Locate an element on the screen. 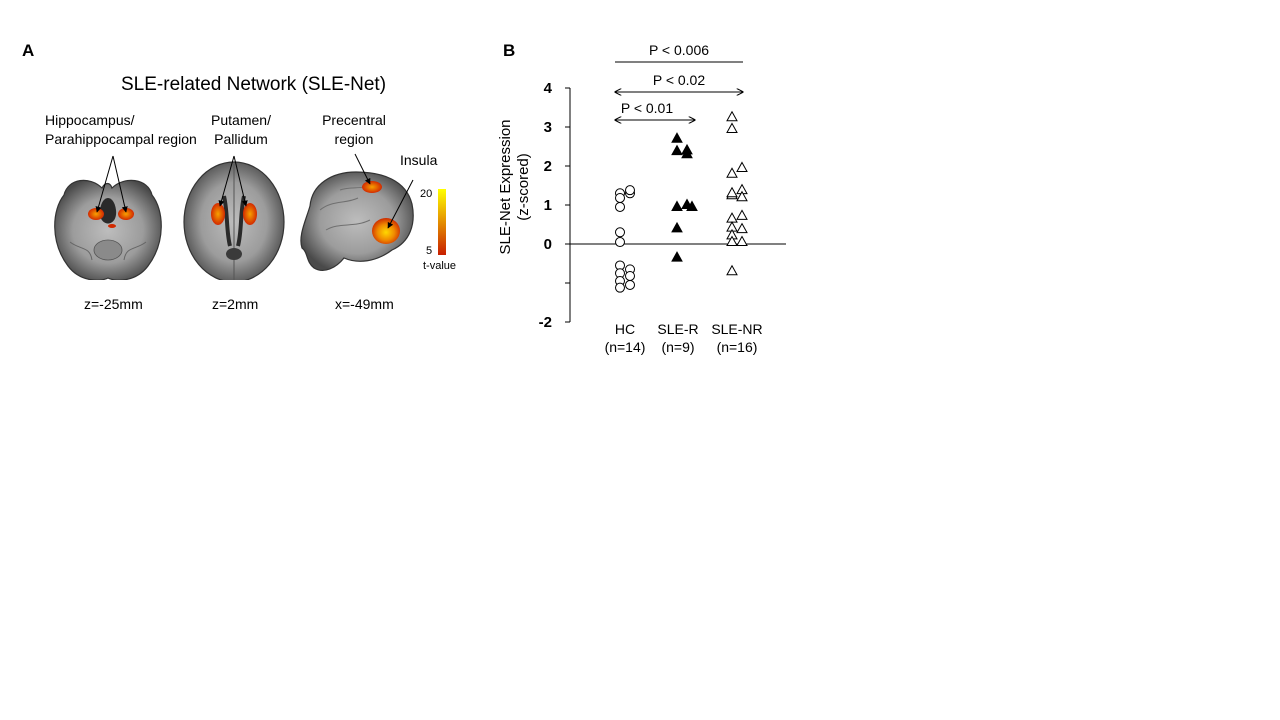  x-category-label: SLE-R is located at coordinates (677, 329).